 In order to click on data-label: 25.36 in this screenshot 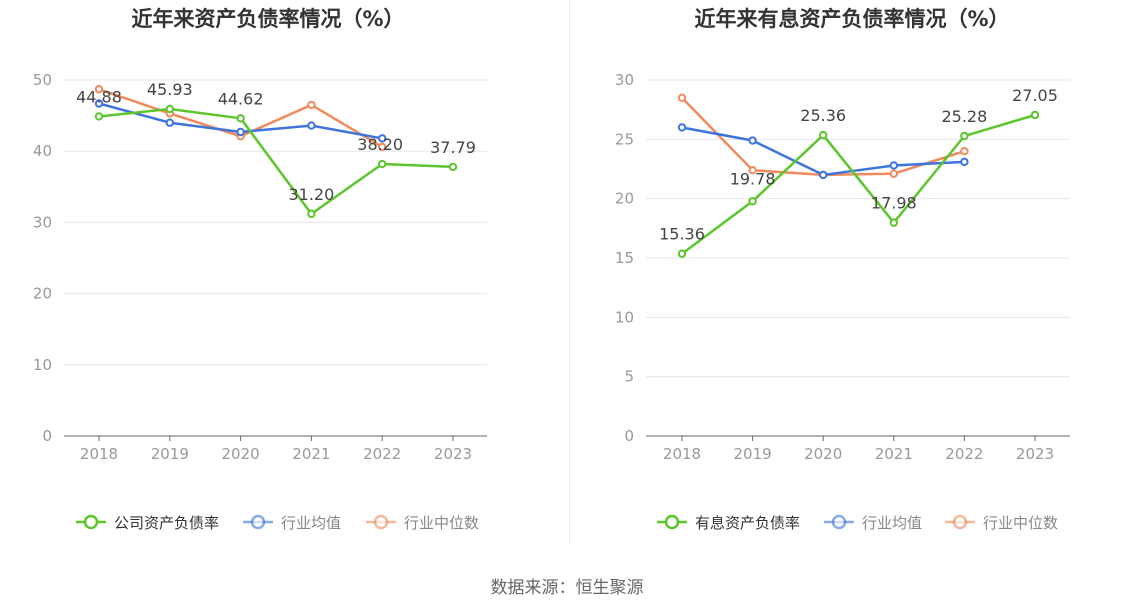, I will do `click(823, 115)`.